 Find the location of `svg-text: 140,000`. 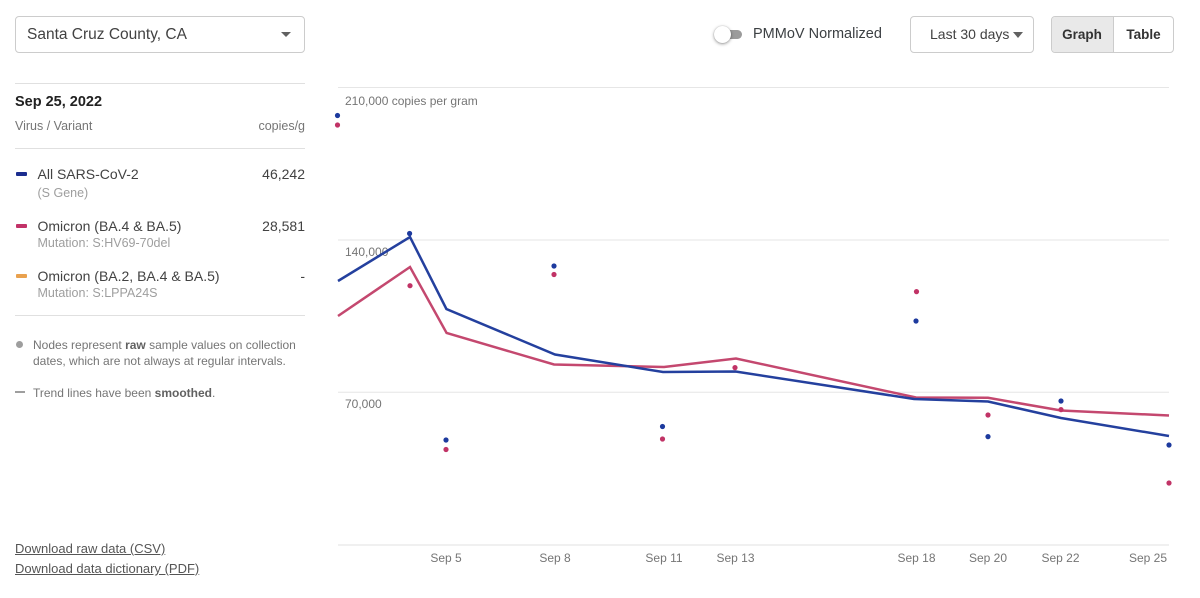

svg-text: 140,000 is located at coordinates (367, 252).